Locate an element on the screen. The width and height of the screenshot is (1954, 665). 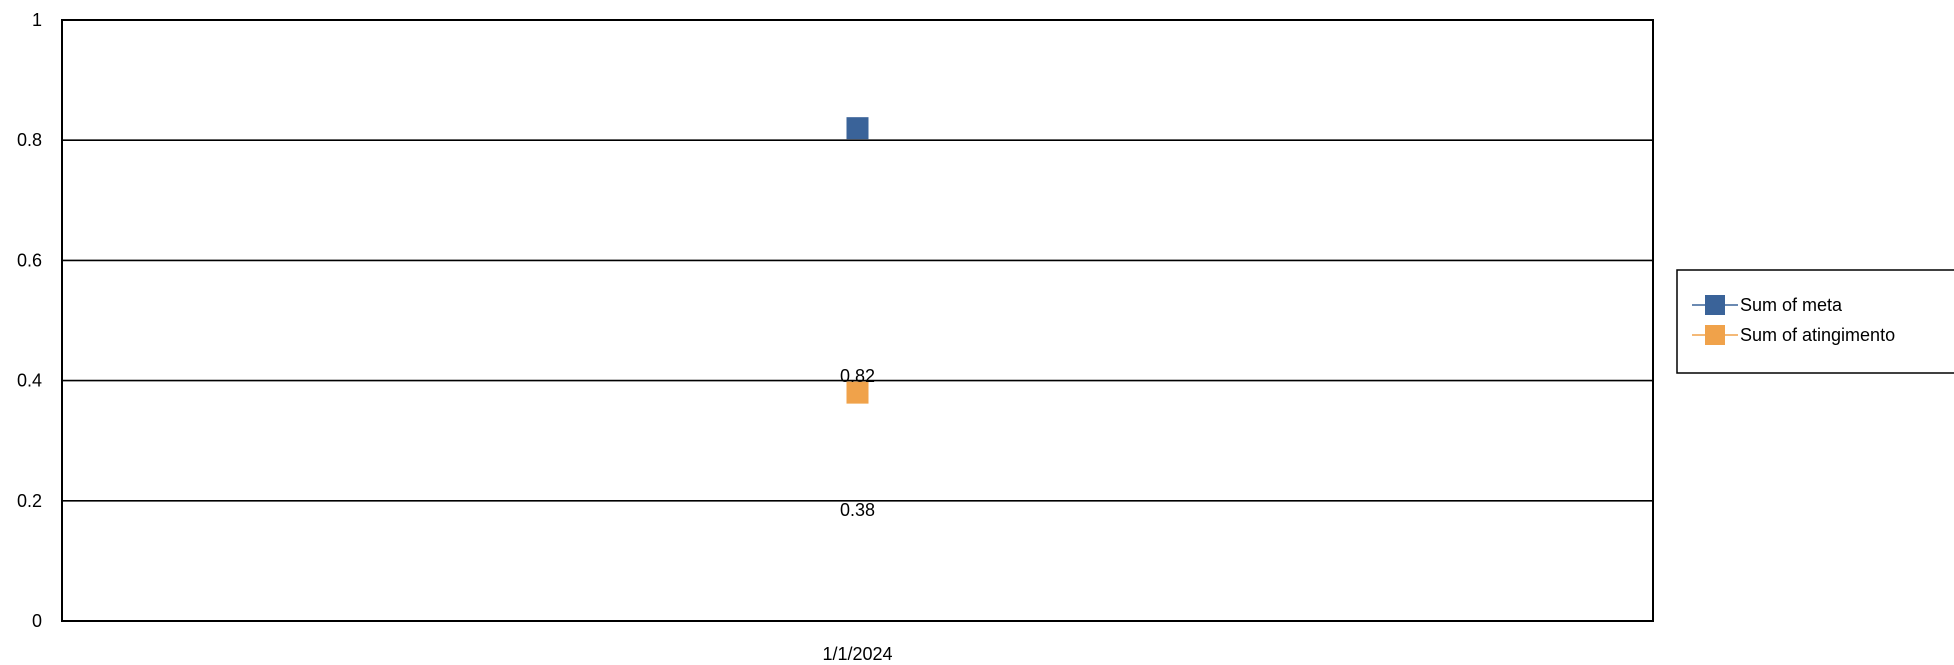
data-point-meta is located at coordinates (857, 128).